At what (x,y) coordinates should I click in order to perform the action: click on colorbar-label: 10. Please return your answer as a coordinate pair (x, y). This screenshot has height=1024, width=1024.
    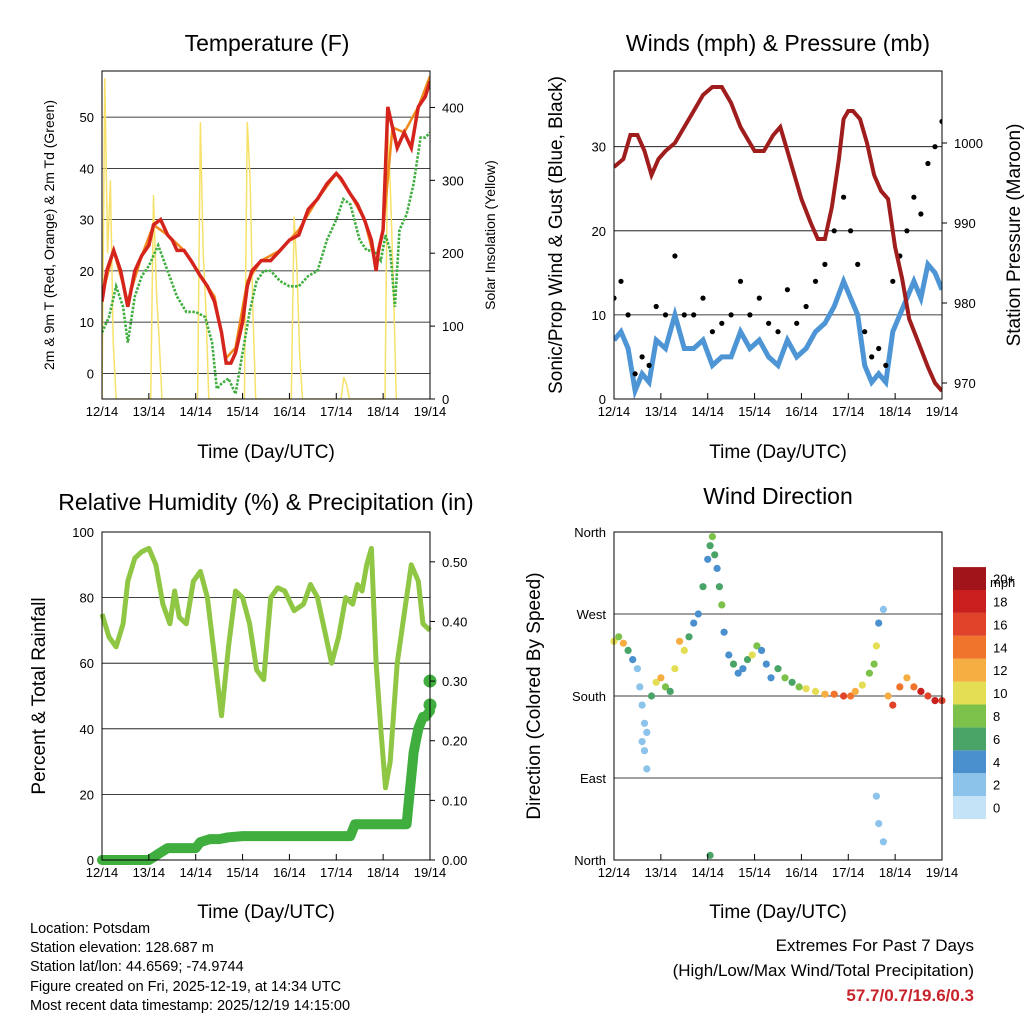
    Looking at the image, I should click on (1000, 693).